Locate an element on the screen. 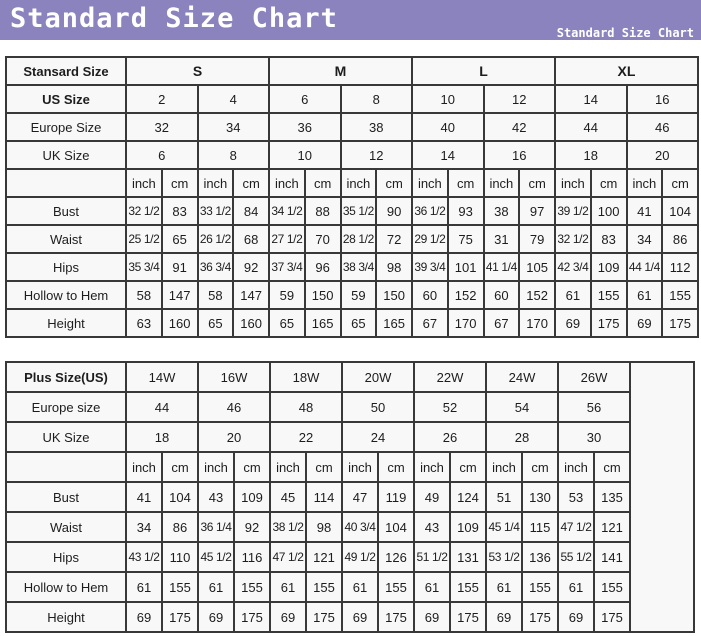 The image size is (701, 636). value-cell: 44 is located at coordinates (162, 407).